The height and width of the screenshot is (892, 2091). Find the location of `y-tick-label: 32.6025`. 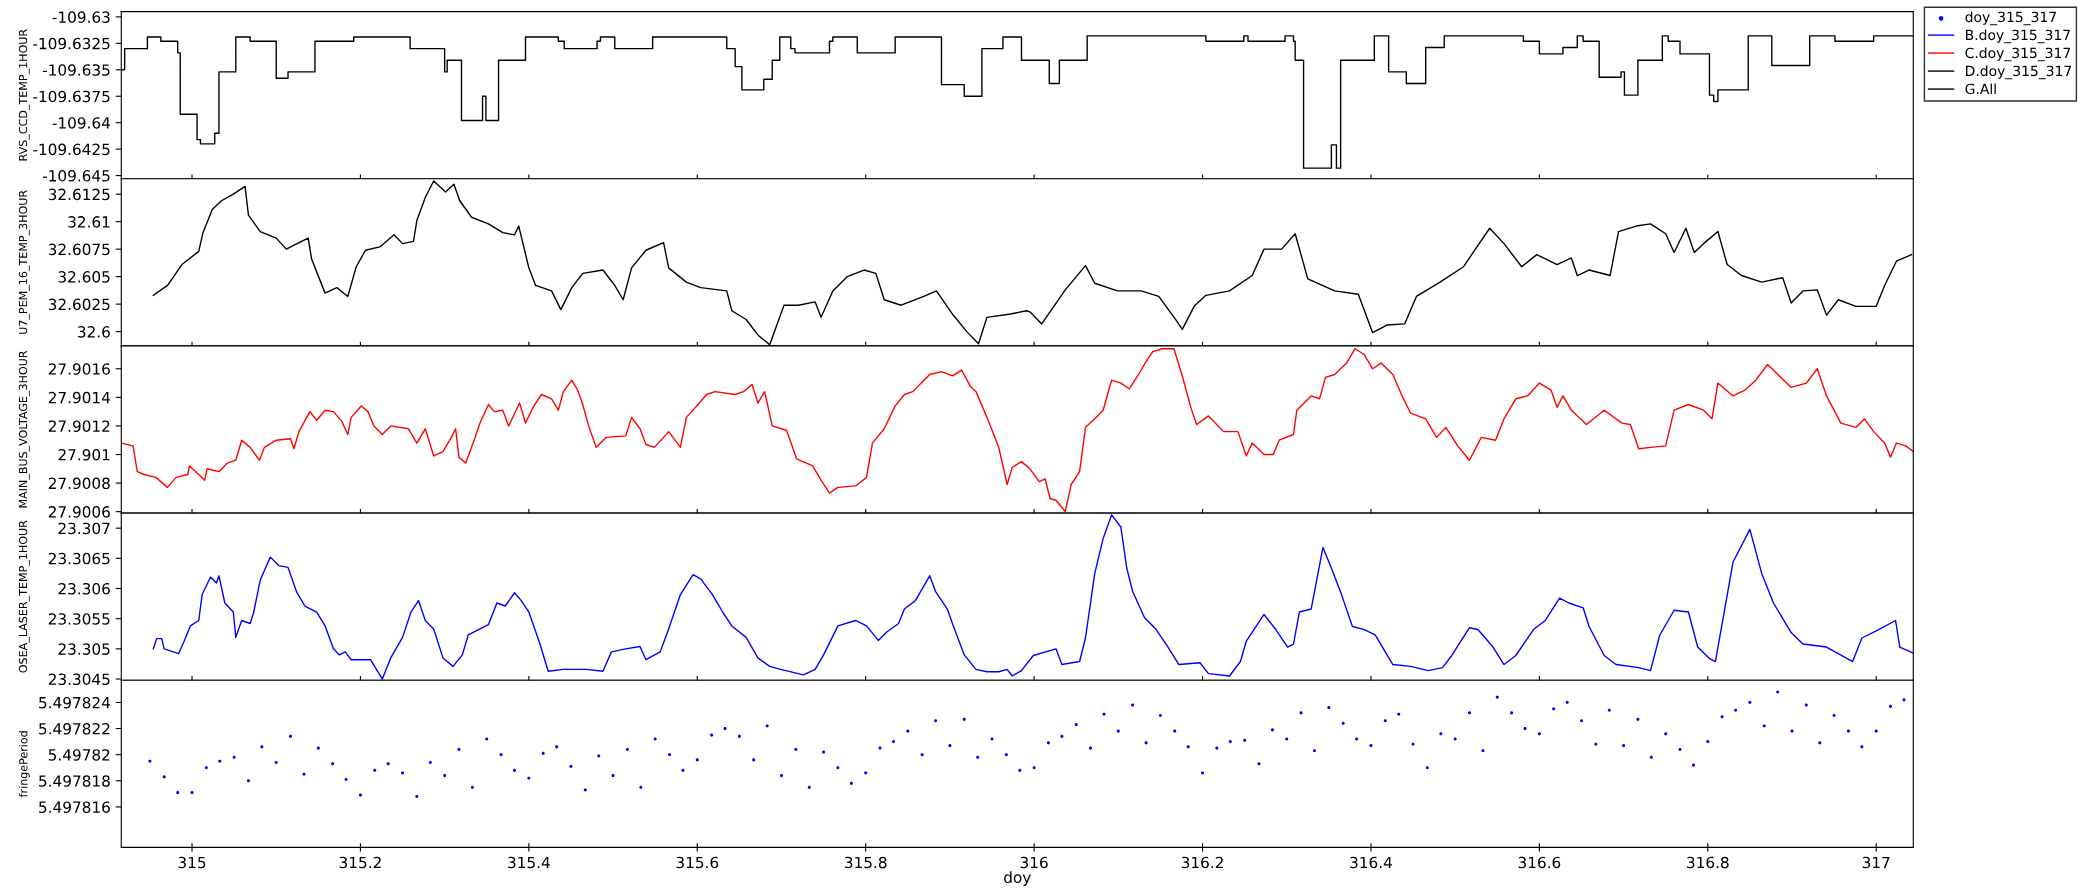

y-tick-label: 32.6025 is located at coordinates (79, 304).